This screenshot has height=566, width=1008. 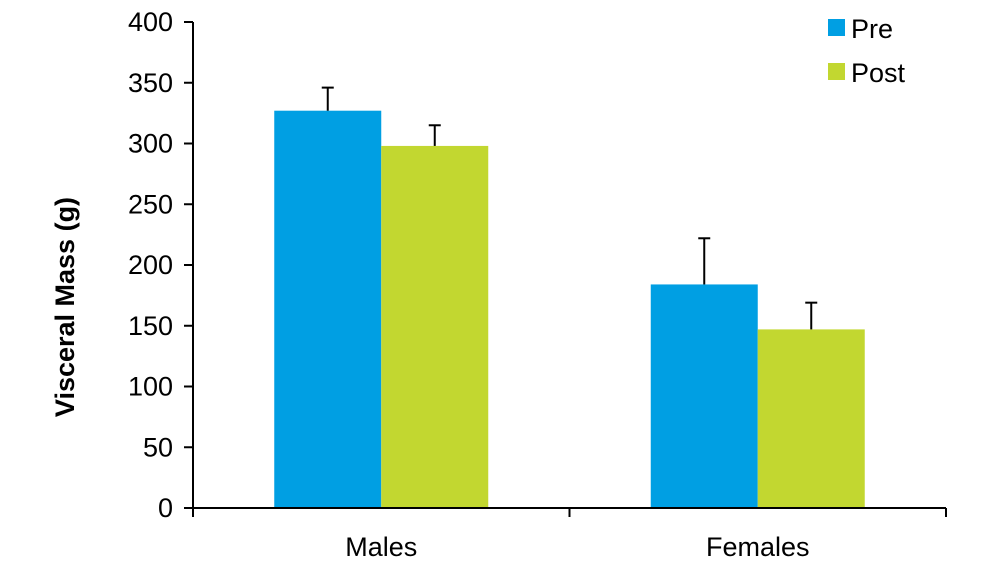 What do you see at coordinates (150, 265) in the screenshot?
I see `y-tick-label: 200` at bounding box center [150, 265].